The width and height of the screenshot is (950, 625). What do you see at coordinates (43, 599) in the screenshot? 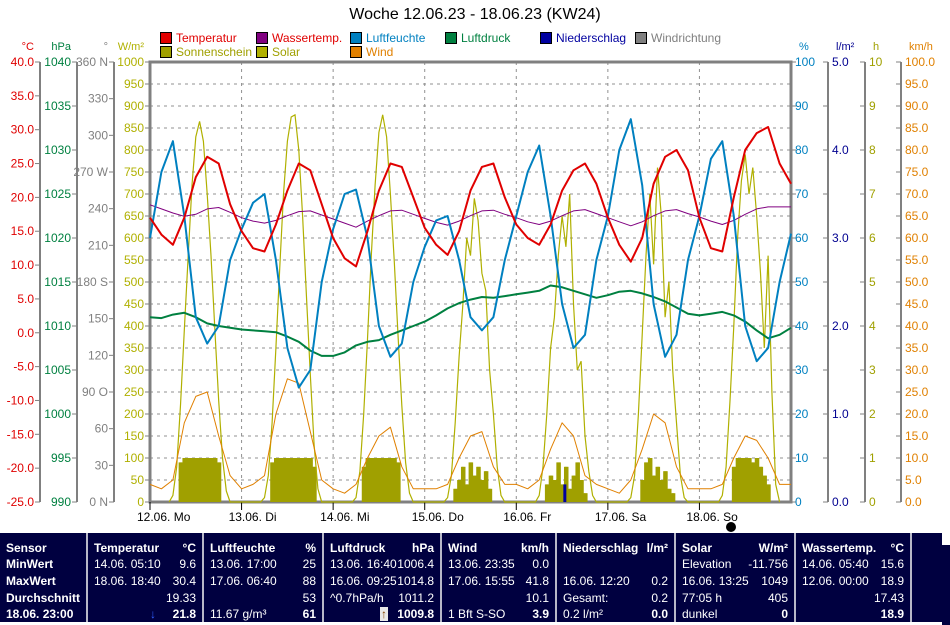
I see `table-row: Durchschnitt` at bounding box center [43, 599].